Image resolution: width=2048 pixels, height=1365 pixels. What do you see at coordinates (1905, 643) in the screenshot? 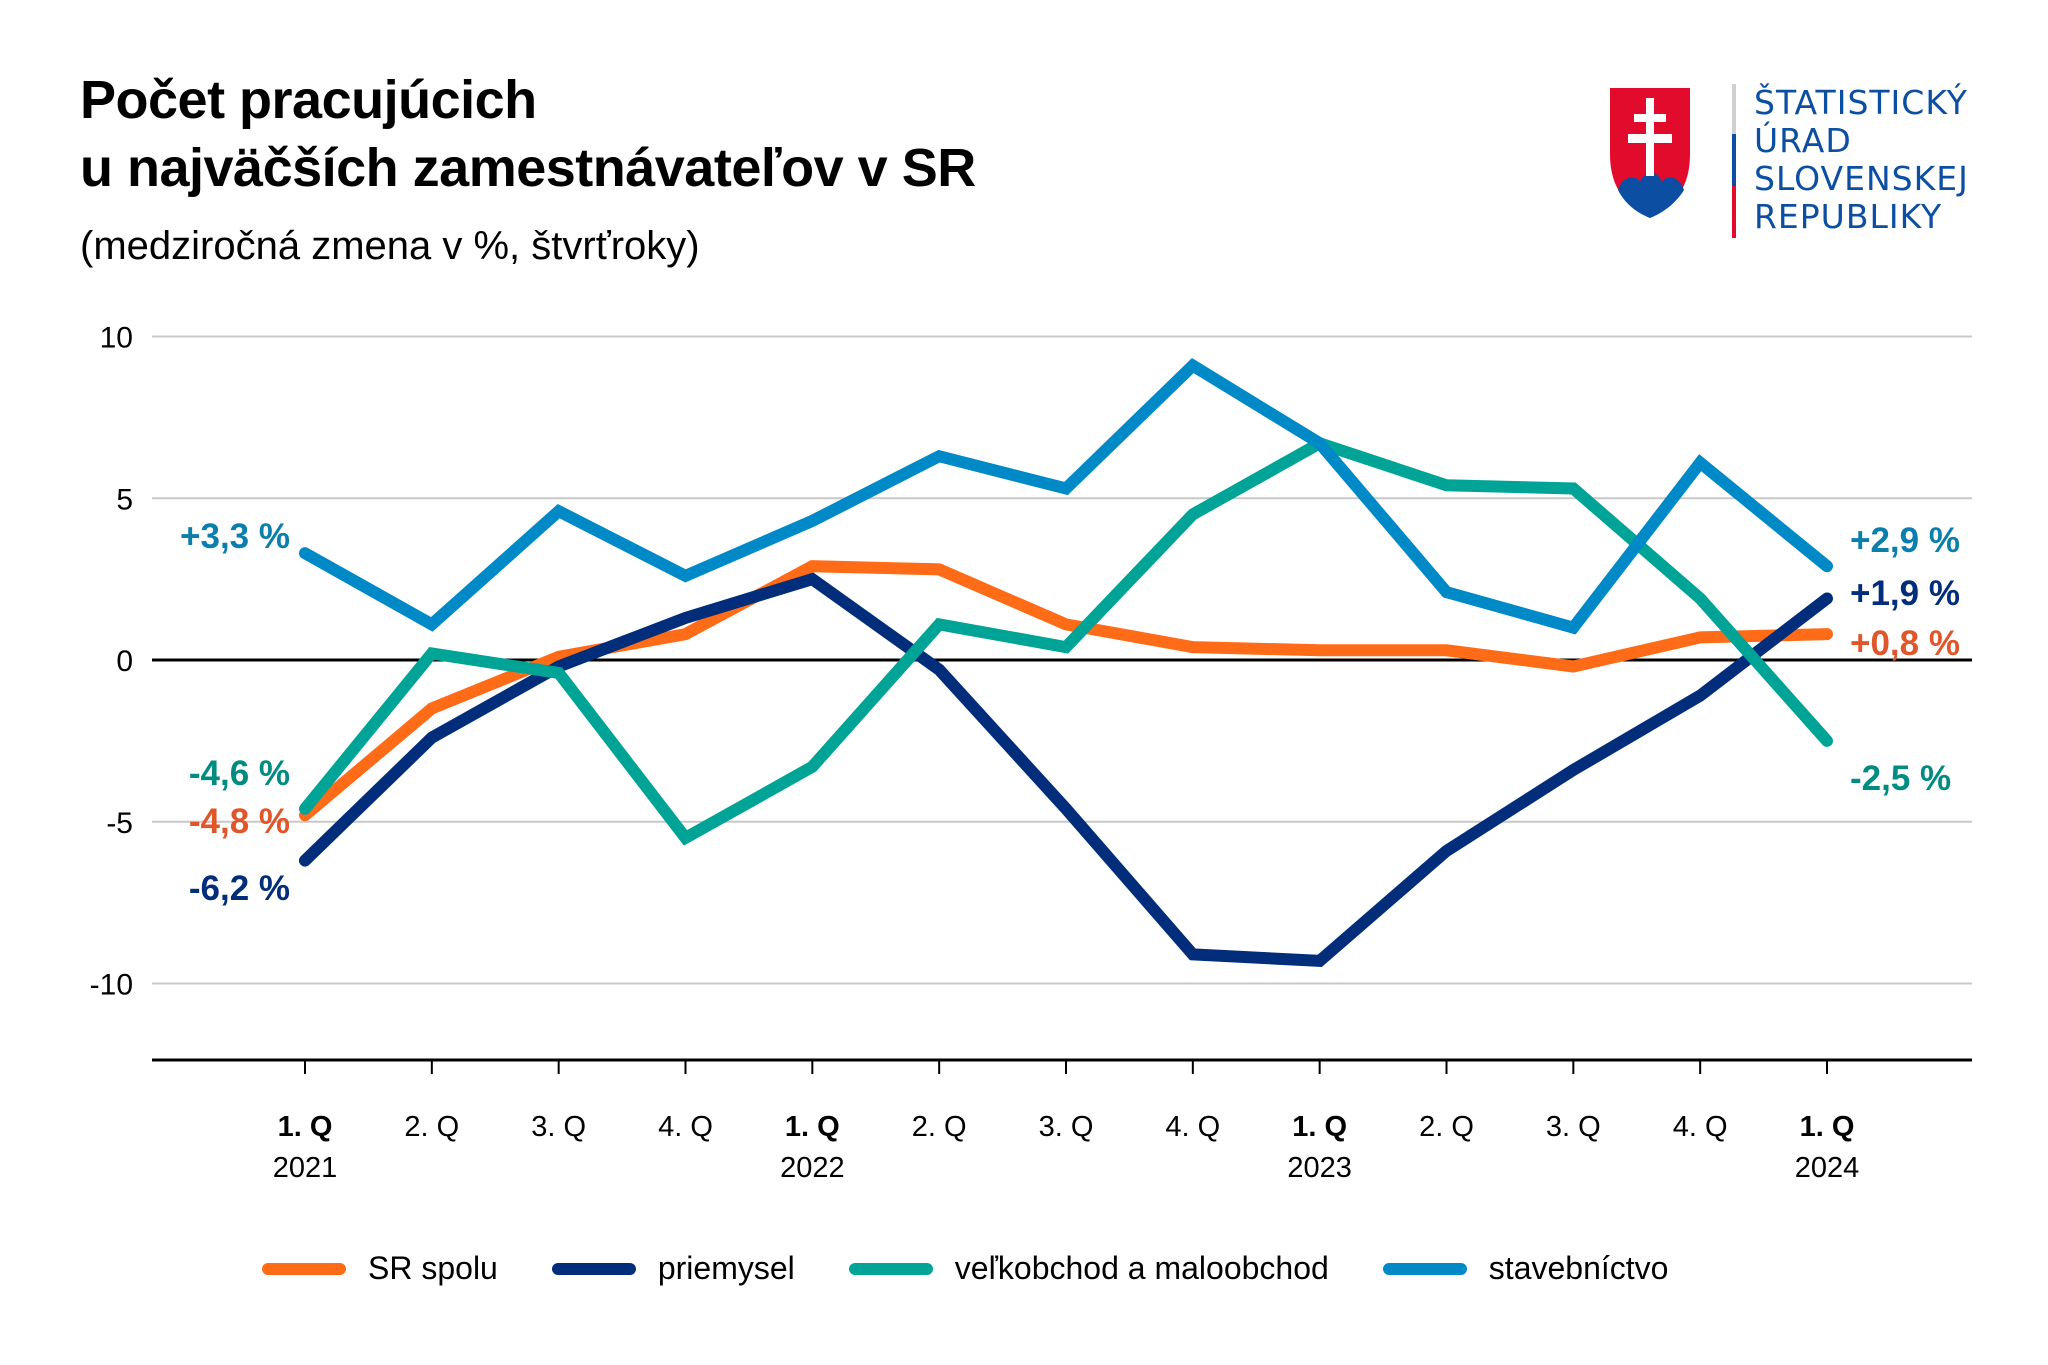
I see `end-value-label: +0,8 %` at bounding box center [1905, 643].